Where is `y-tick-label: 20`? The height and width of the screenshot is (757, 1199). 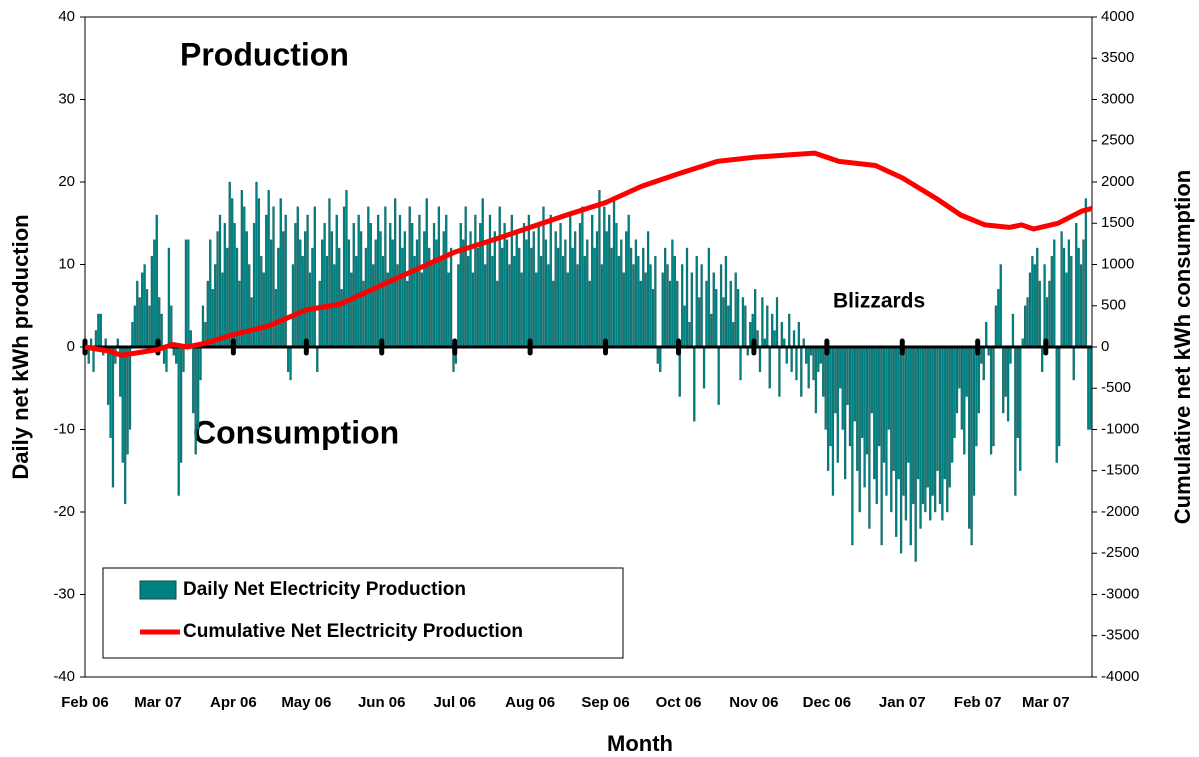 y-tick-label: 20 is located at coordinates (66, 181).